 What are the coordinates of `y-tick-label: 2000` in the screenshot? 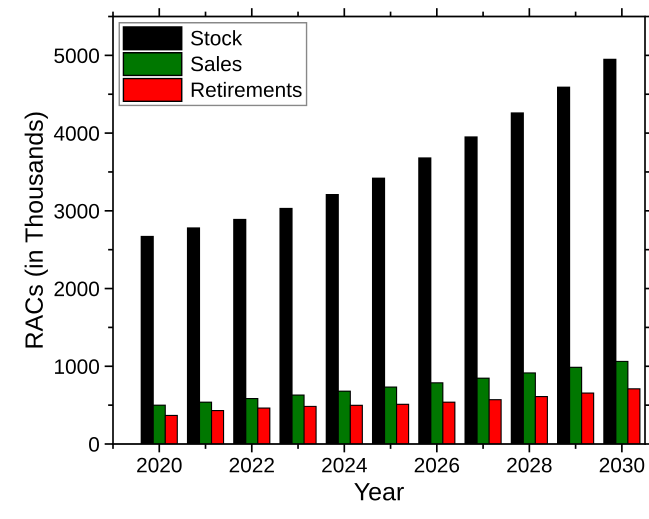 It's located at (76, 289).